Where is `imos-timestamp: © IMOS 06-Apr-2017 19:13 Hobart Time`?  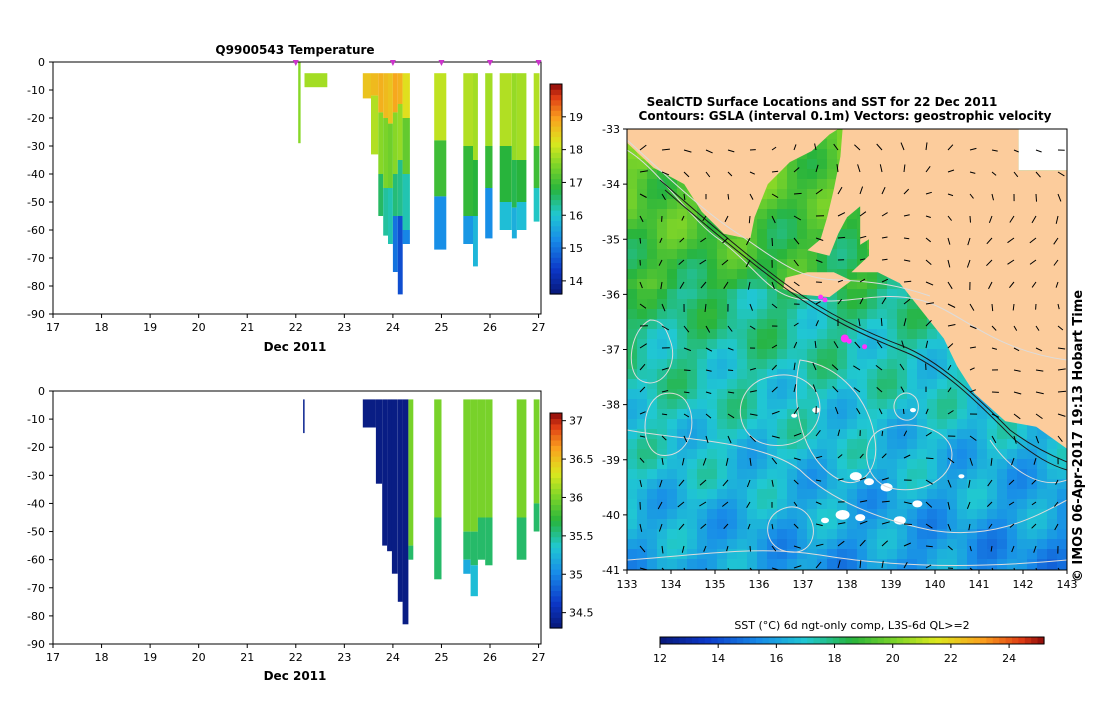
imos-timestamp: © IMOS 06-Apr-2017 19:13 Hobart Time is located at coordinates (1078, 436).